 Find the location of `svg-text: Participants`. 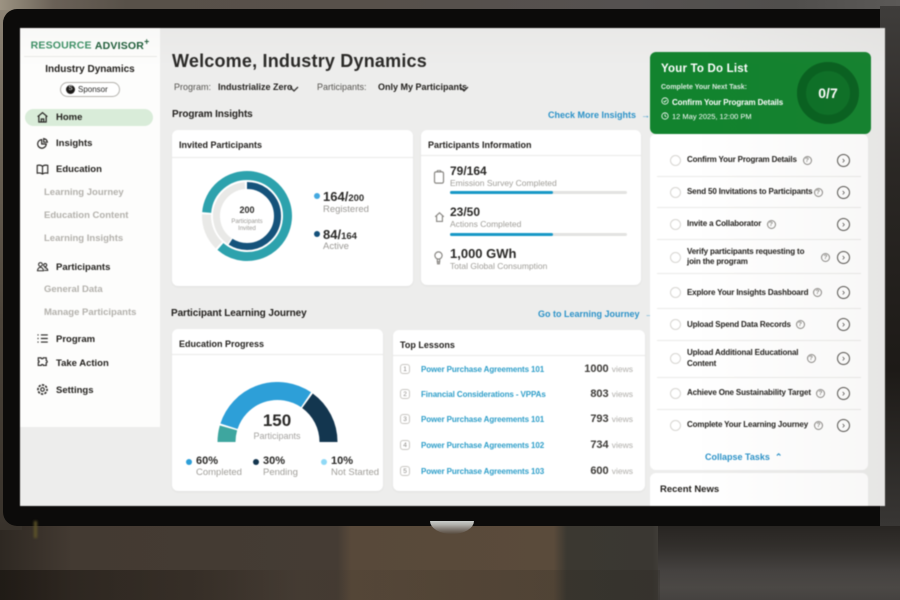

svg-text: Participants is located at coordinates (246, 222).